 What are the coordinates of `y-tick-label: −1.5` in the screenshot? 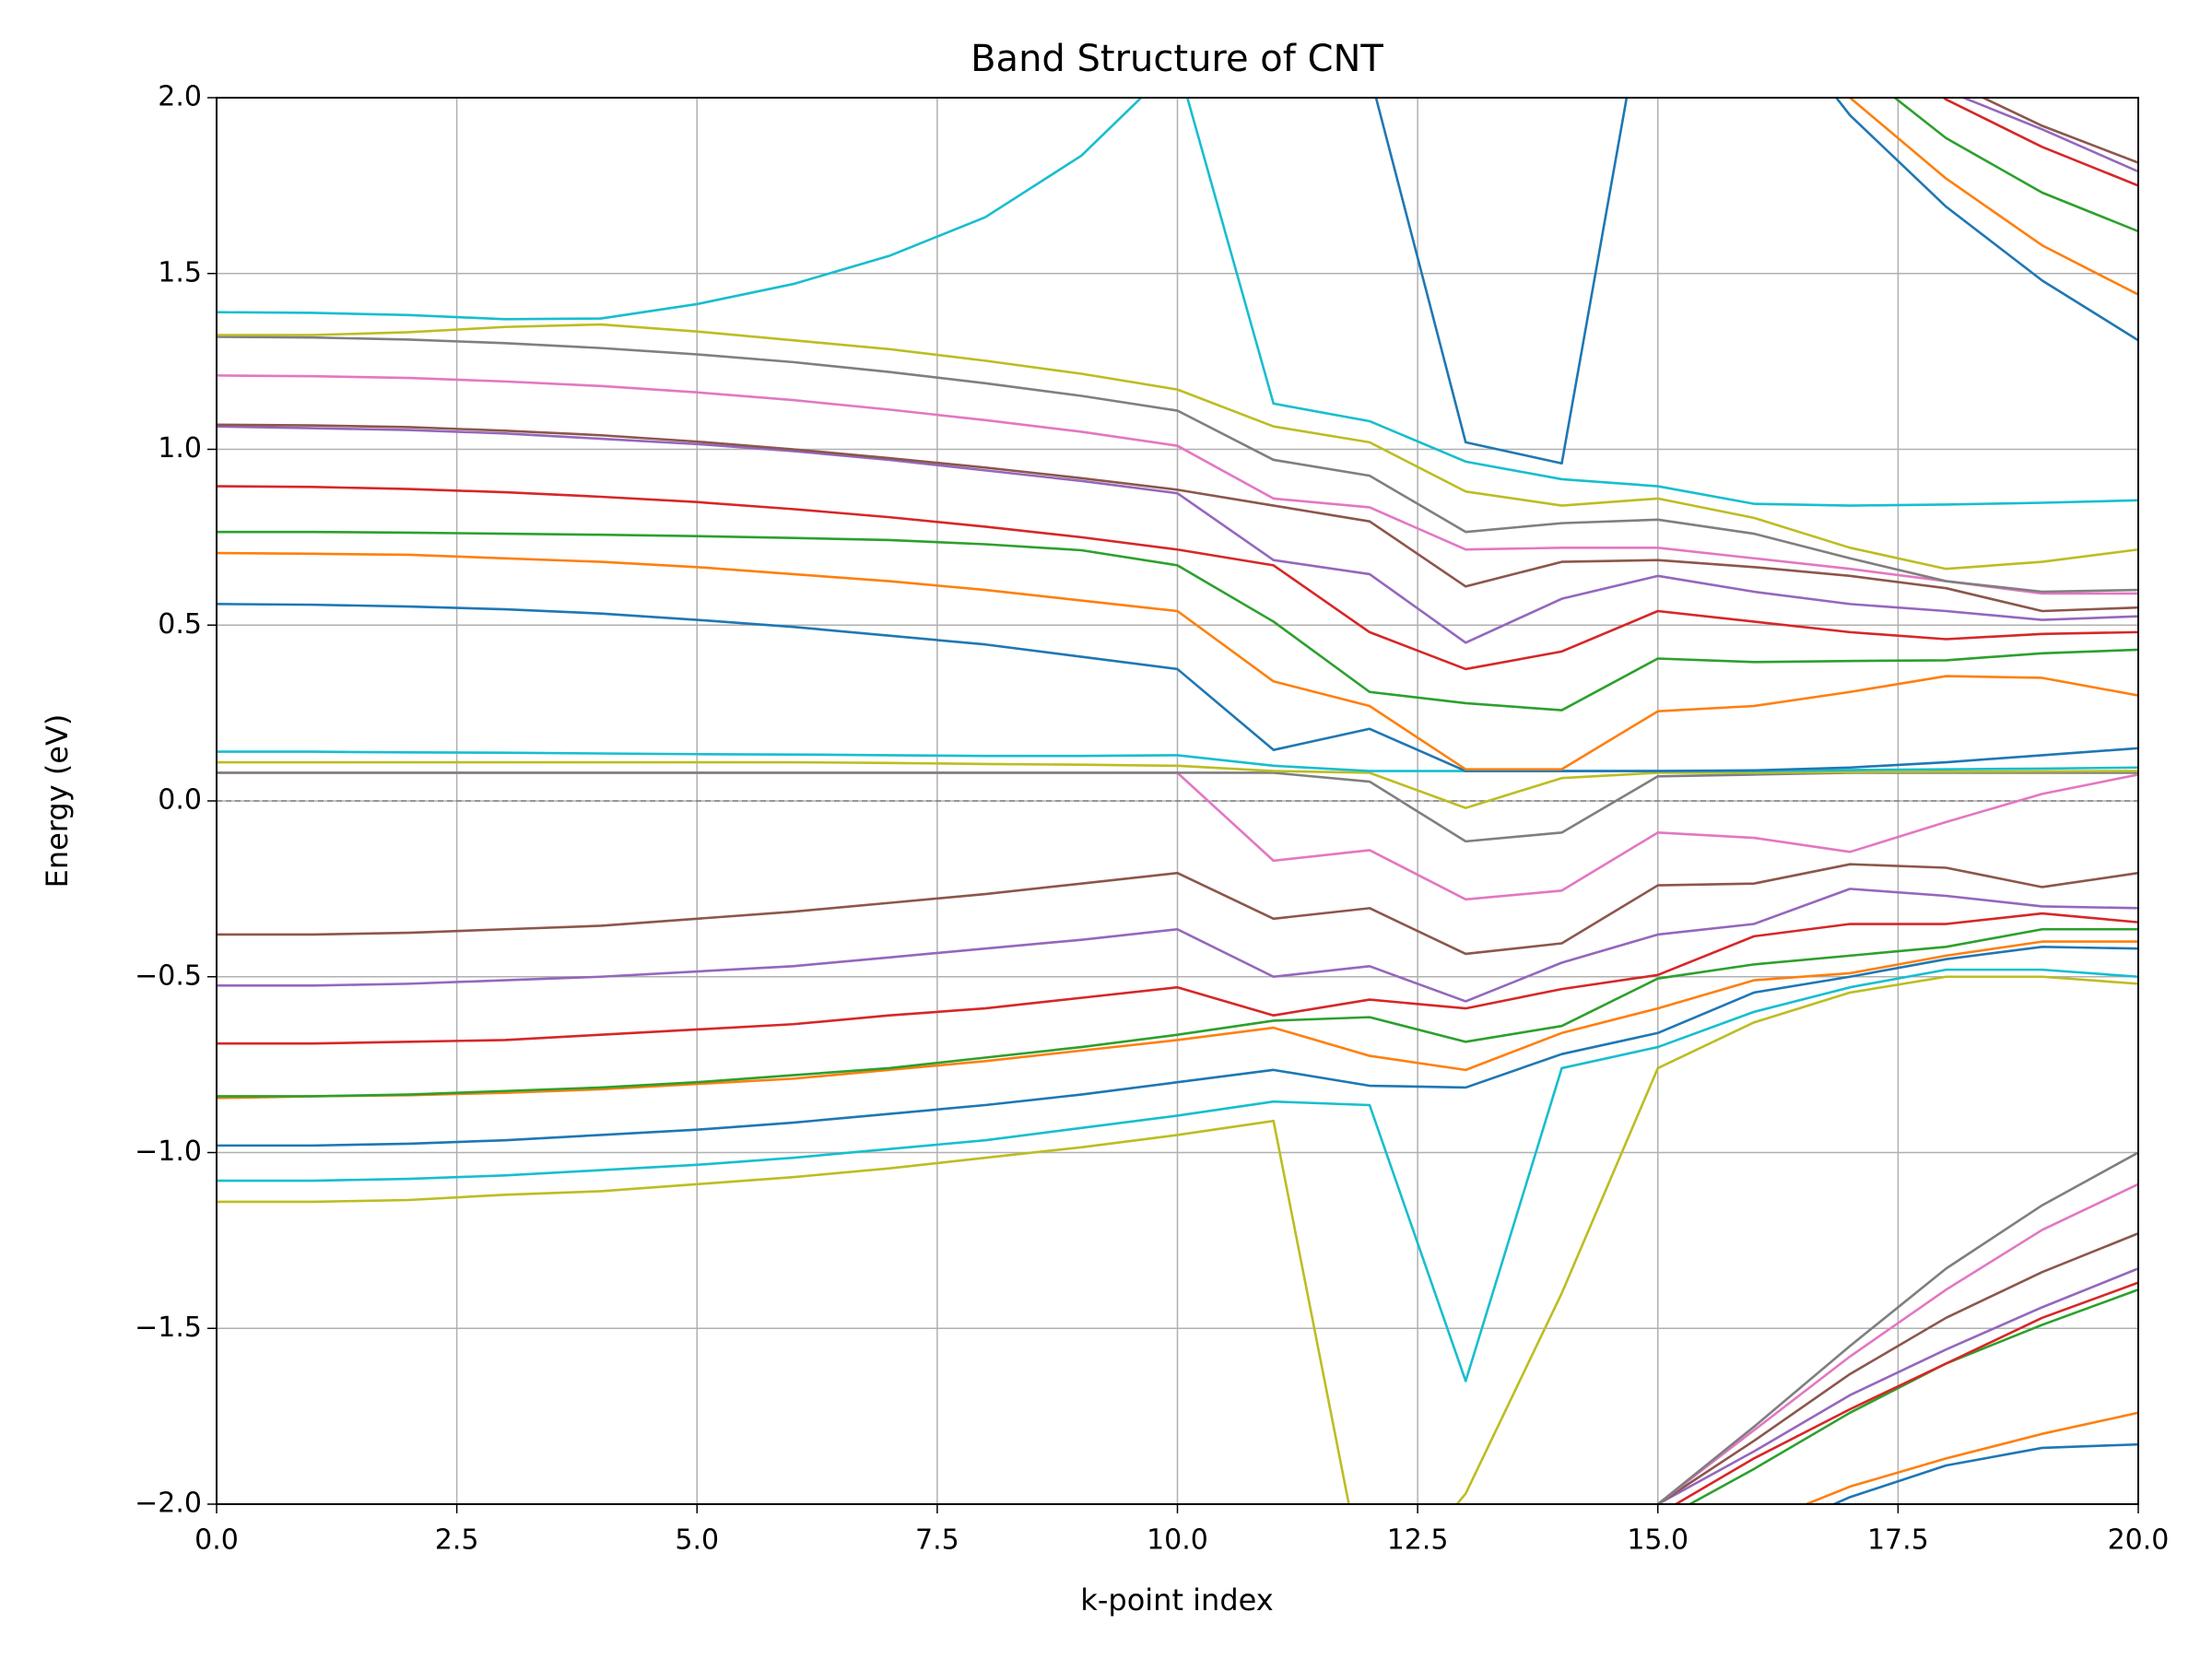 It's located at (168, 1328).